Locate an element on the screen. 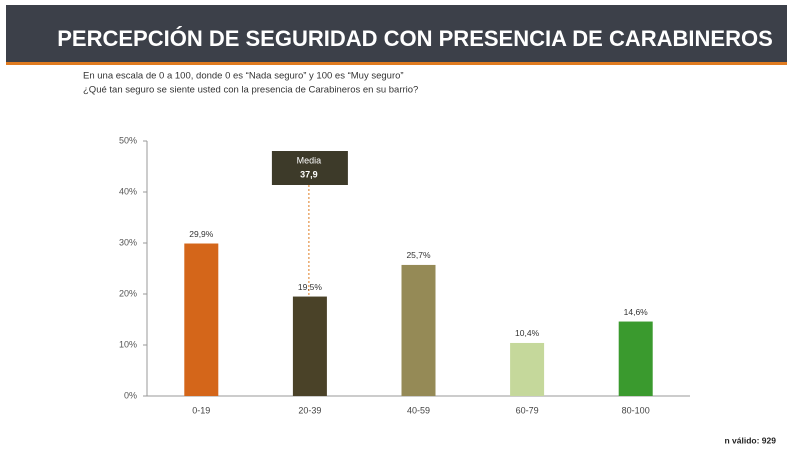 The width and height of the screenshot is (793, 462). y-tick-label: 40% is located at coordinates (128, 191).